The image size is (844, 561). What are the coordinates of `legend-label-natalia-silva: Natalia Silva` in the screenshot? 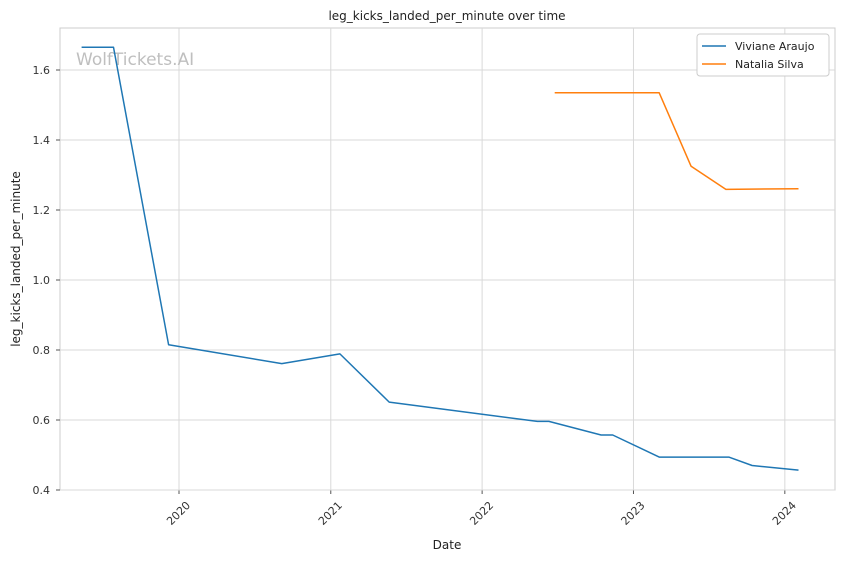 It's located at (769, 64).